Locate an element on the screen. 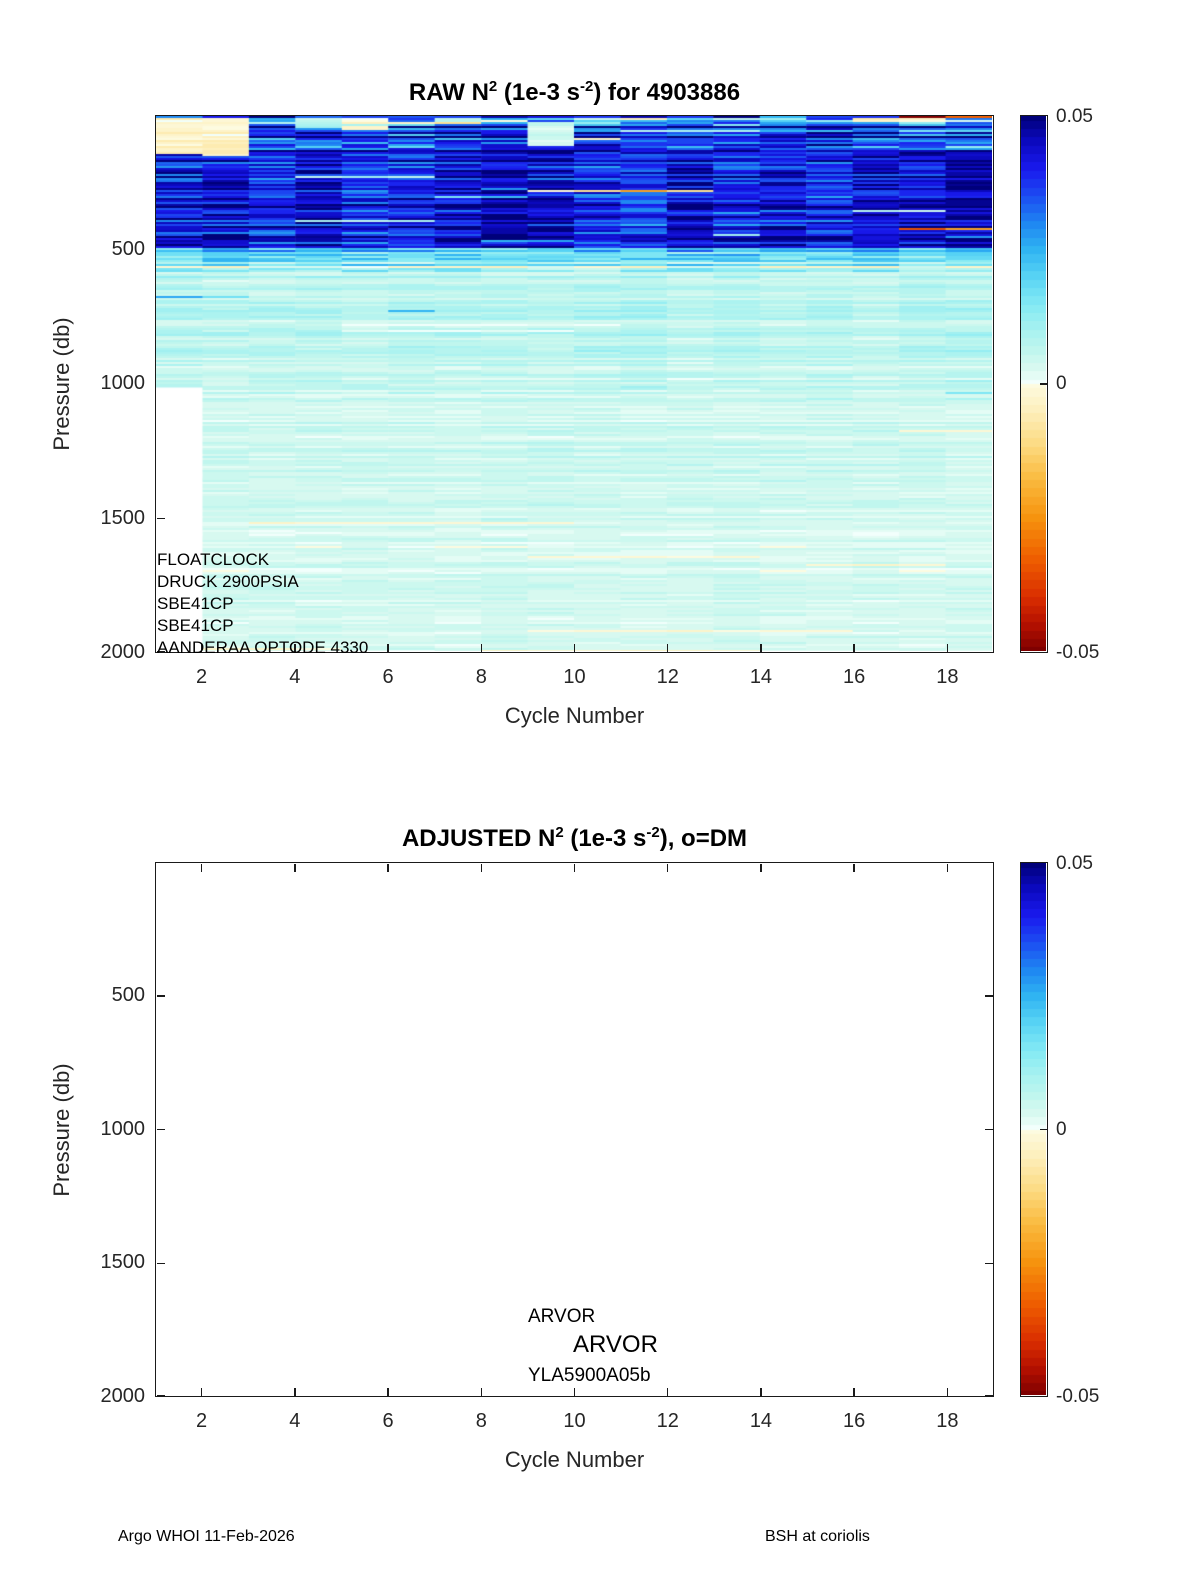 This screenshot has width=1200, height=1575. adjusted-x-tick-label: 8 is located at coordinates (481, 1421).